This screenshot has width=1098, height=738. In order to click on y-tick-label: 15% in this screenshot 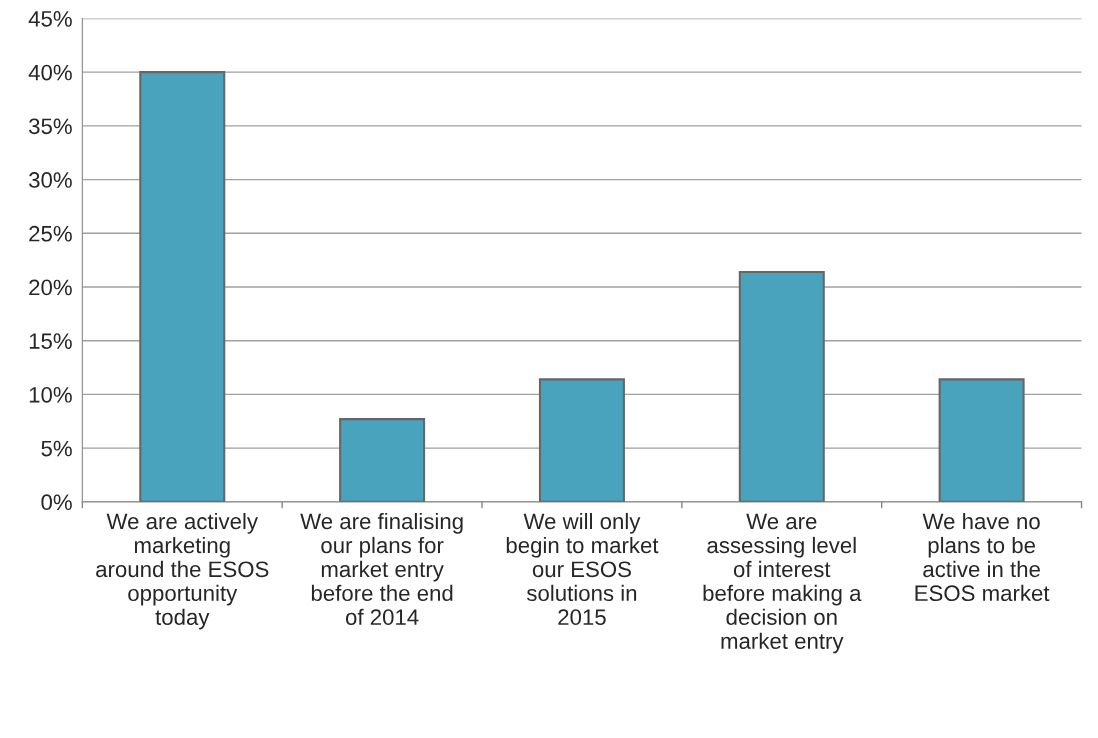, I will do `click(50, 341)`.